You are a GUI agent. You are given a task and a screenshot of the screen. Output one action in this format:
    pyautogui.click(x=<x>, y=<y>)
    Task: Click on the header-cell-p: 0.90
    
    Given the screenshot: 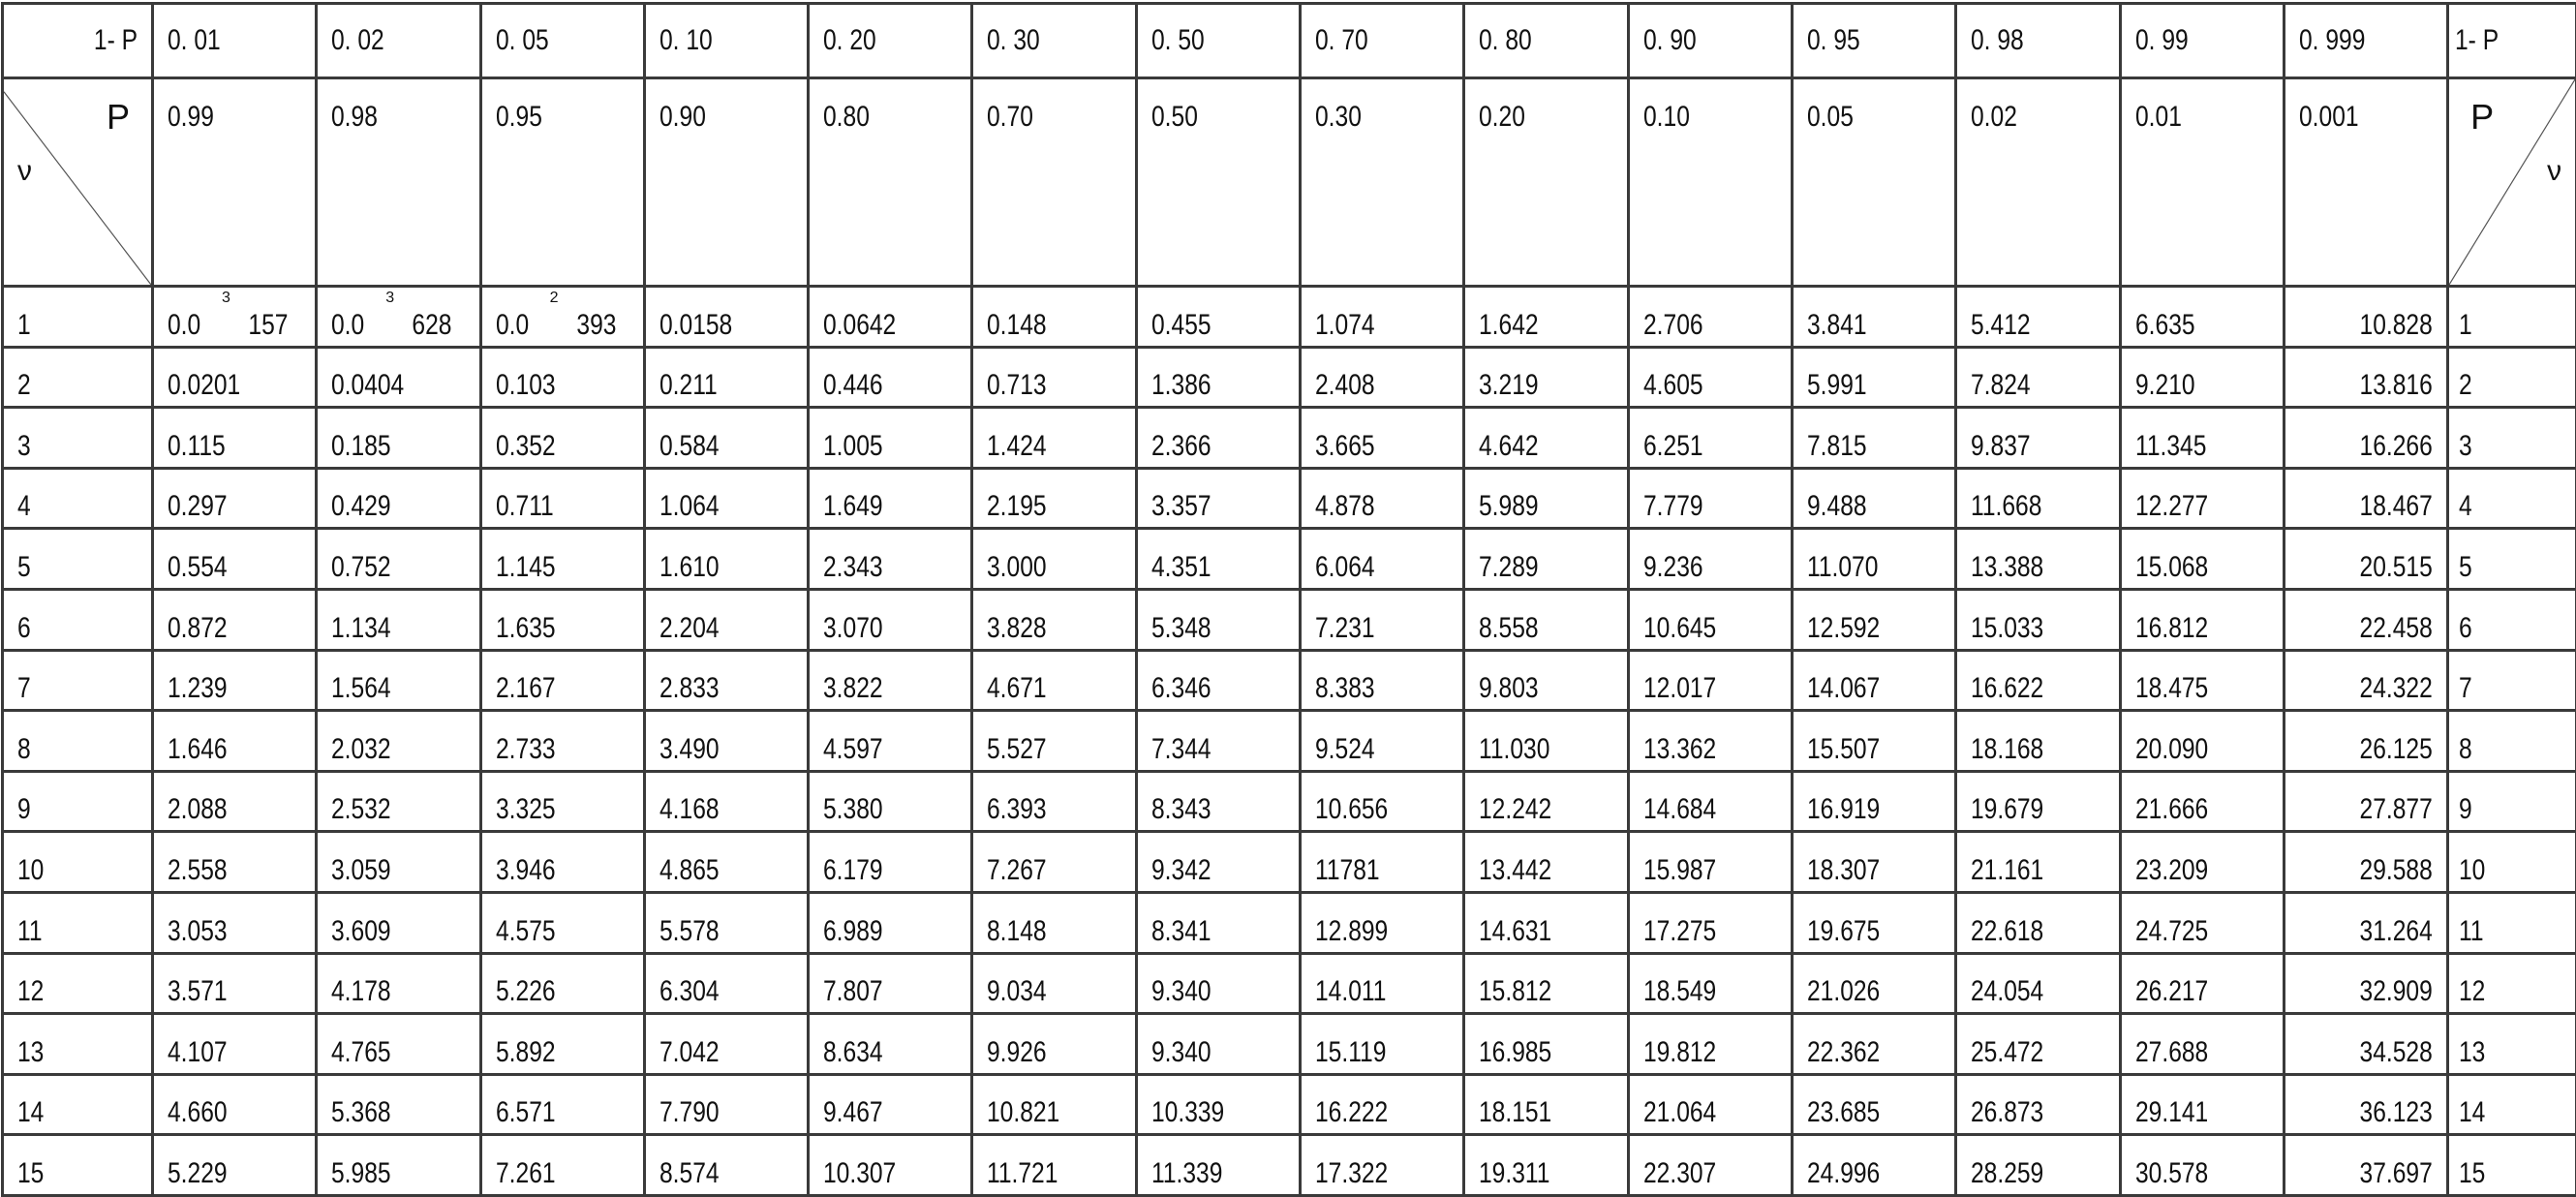 What is the action you would take?
    pyautogui.click(x=726, y=182)
    